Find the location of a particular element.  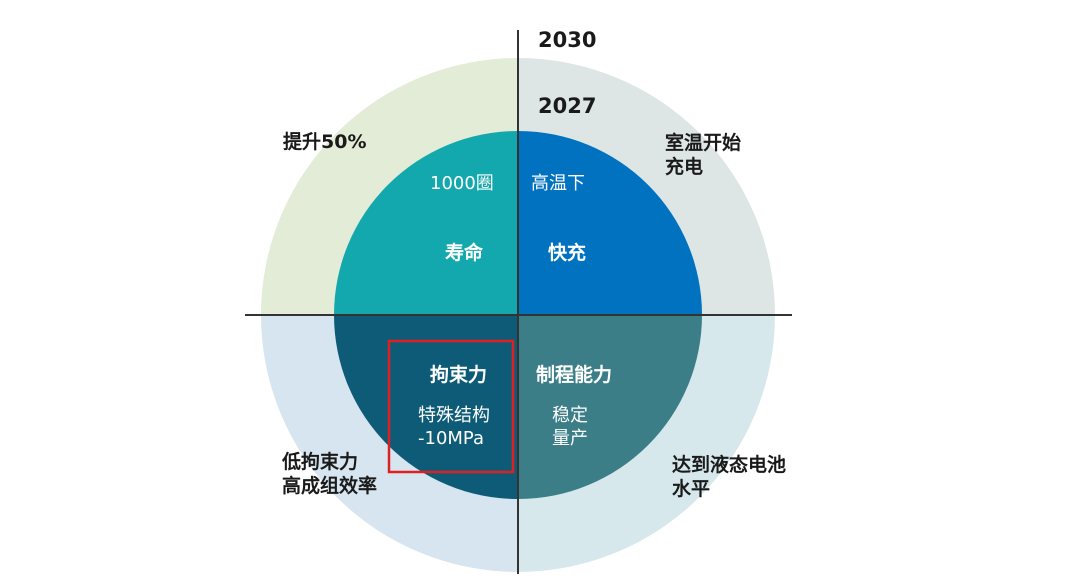

inner-bottom-left-detail: 特殊结构 -10MPa is located at coordinates (454, 427).